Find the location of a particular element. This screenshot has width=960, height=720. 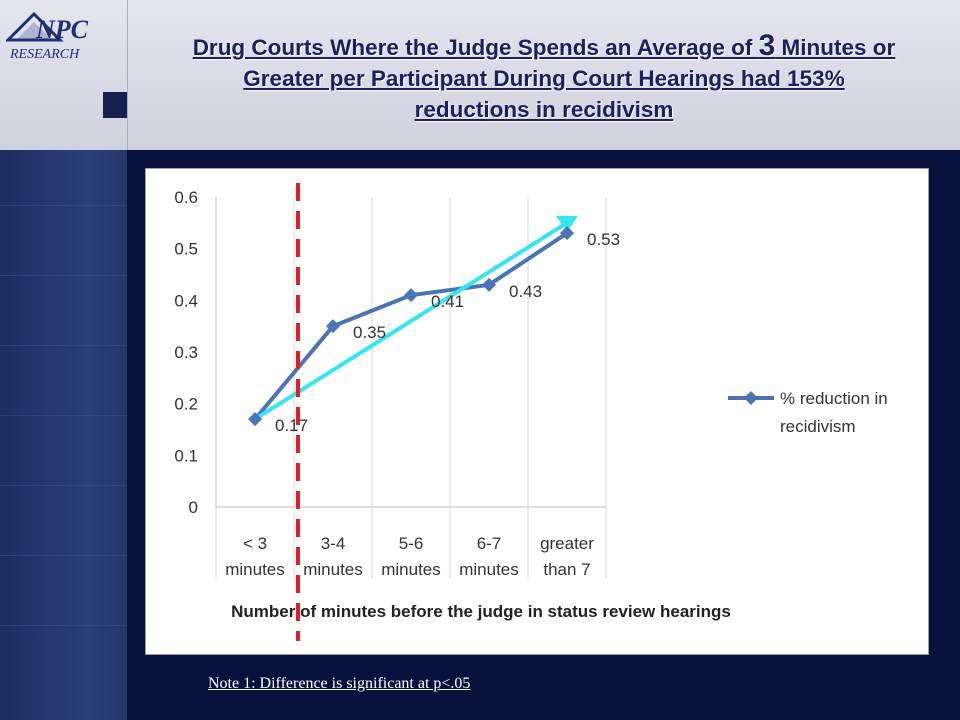

legend-marker is located at coordinates (751, 398).